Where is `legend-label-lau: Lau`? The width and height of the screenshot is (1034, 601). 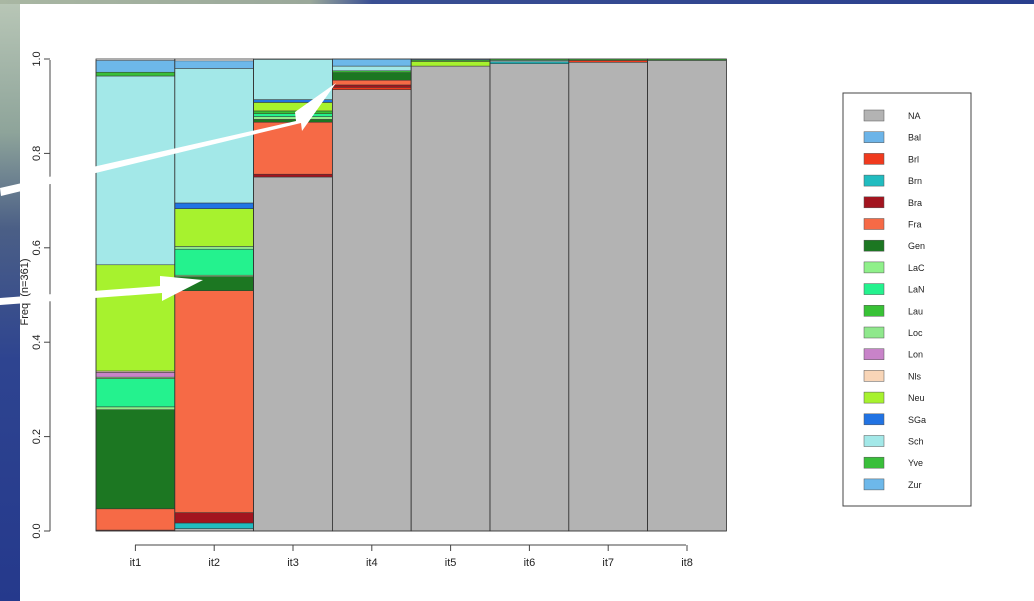
legend-label-lau: Lau is located at coordinates (915, 311).